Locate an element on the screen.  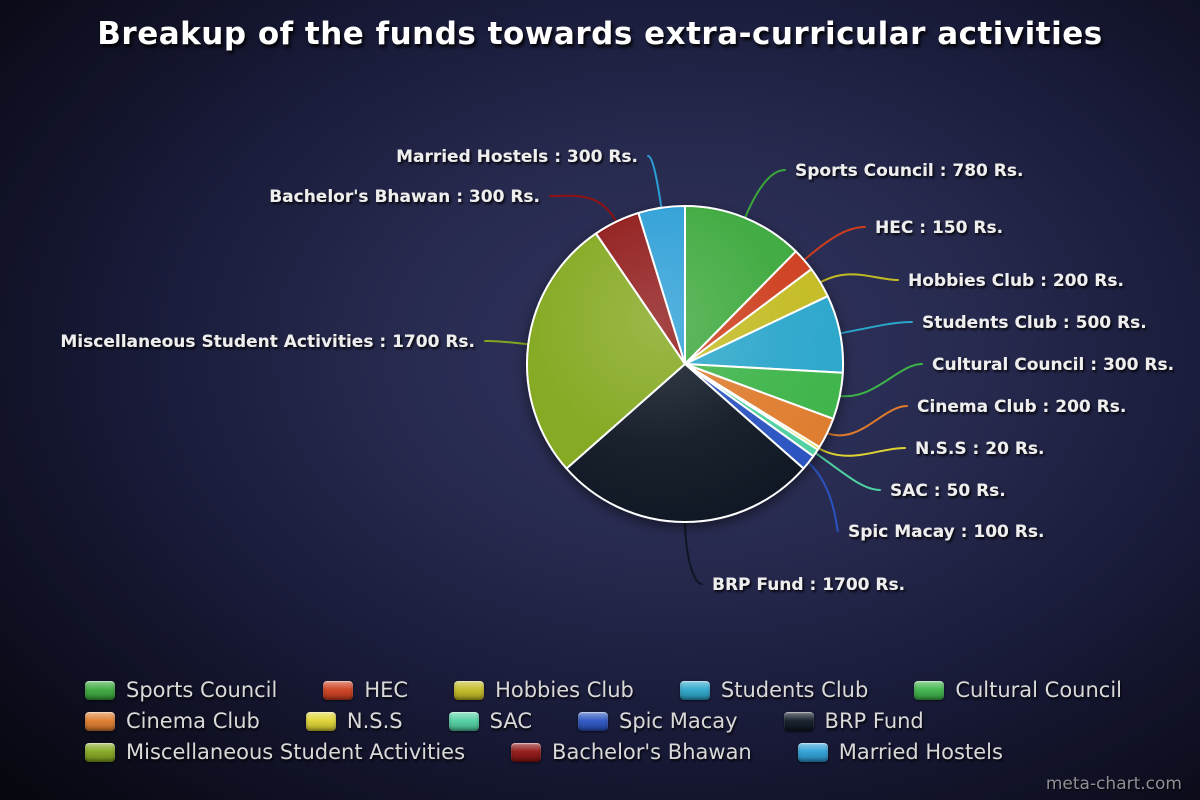
legend-swatch-married-hostels is located at coordinates (812, 752).